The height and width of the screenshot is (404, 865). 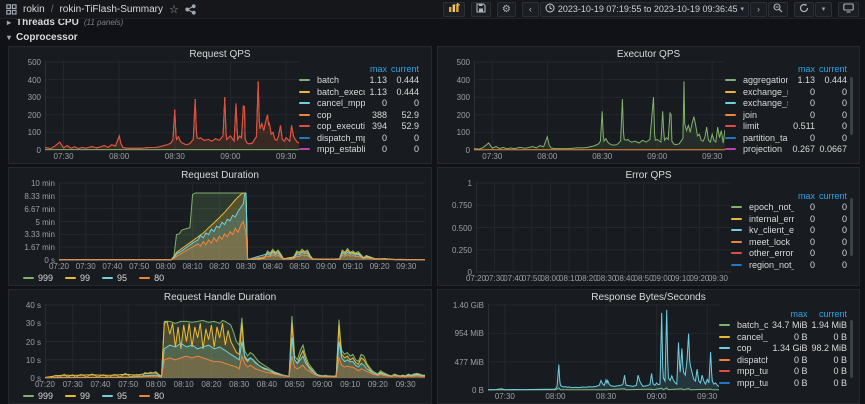 I want to click on legend-max-value: 394, so click(x=379, y=126).